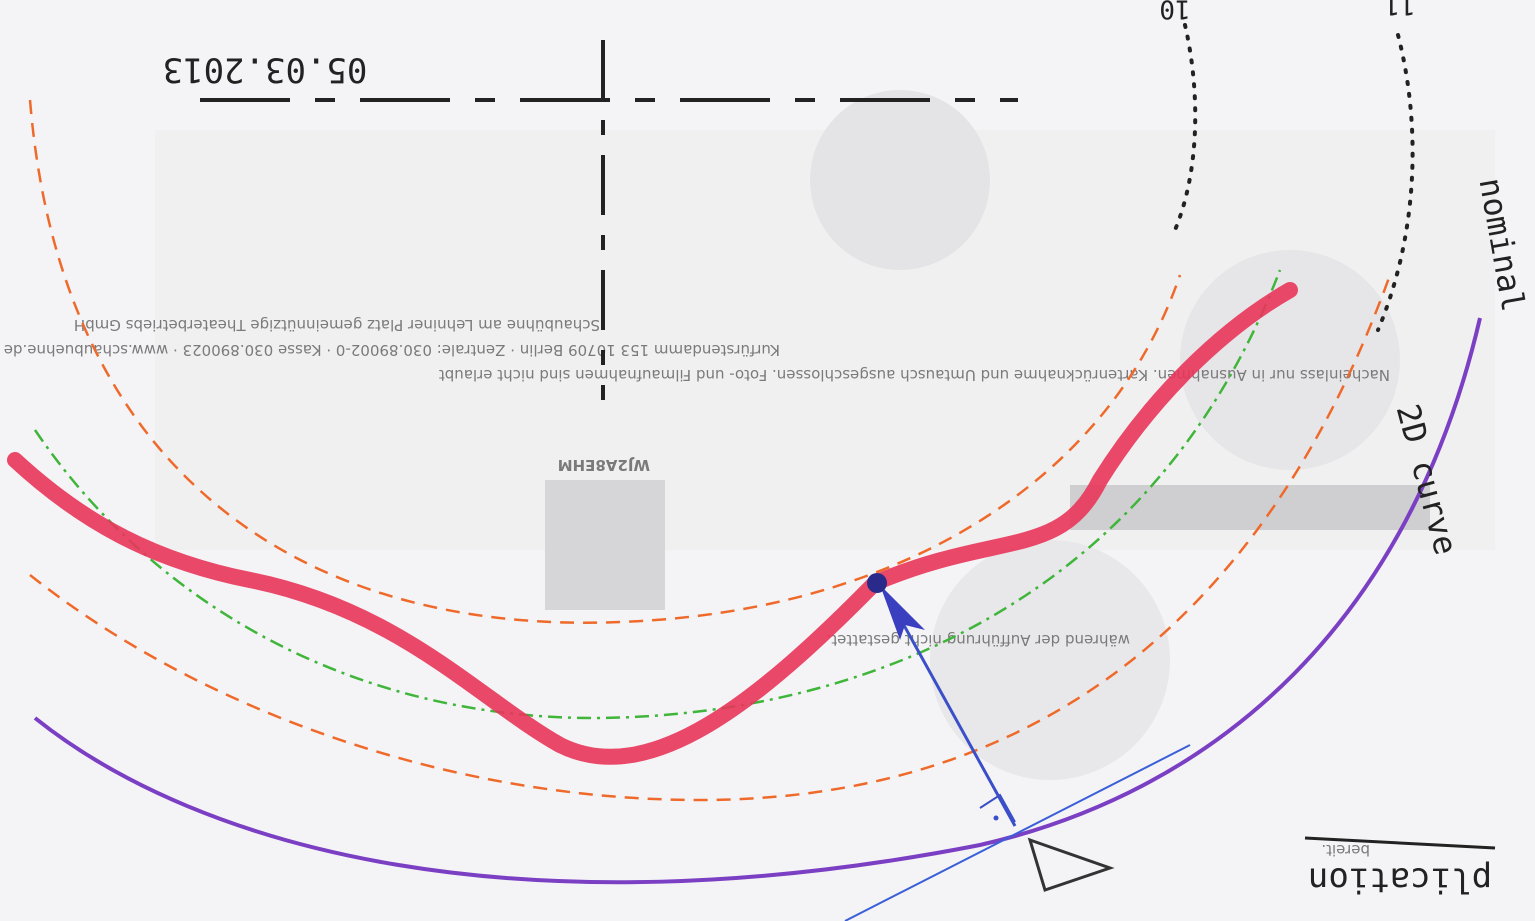 This screenshot has height=921, width=1535. Describe the element at coordinates (1250, 507) in the screenshot. I see `barcode` at that location.